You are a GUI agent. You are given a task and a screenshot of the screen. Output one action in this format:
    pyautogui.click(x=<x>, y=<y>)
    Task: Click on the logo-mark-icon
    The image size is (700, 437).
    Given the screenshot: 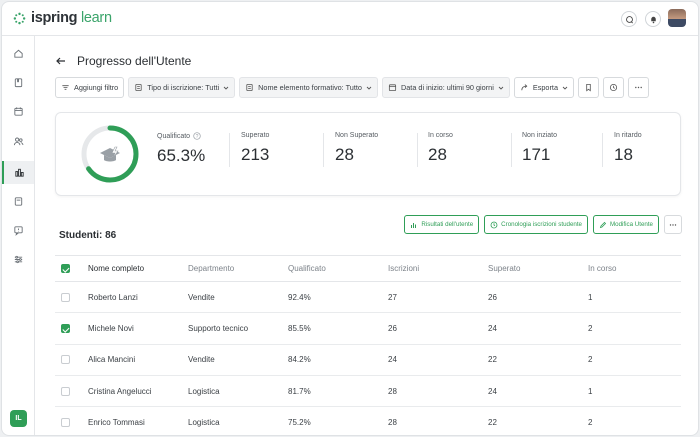 What is the action you would take?
    pyautogui.click(x=19, y=18)
    